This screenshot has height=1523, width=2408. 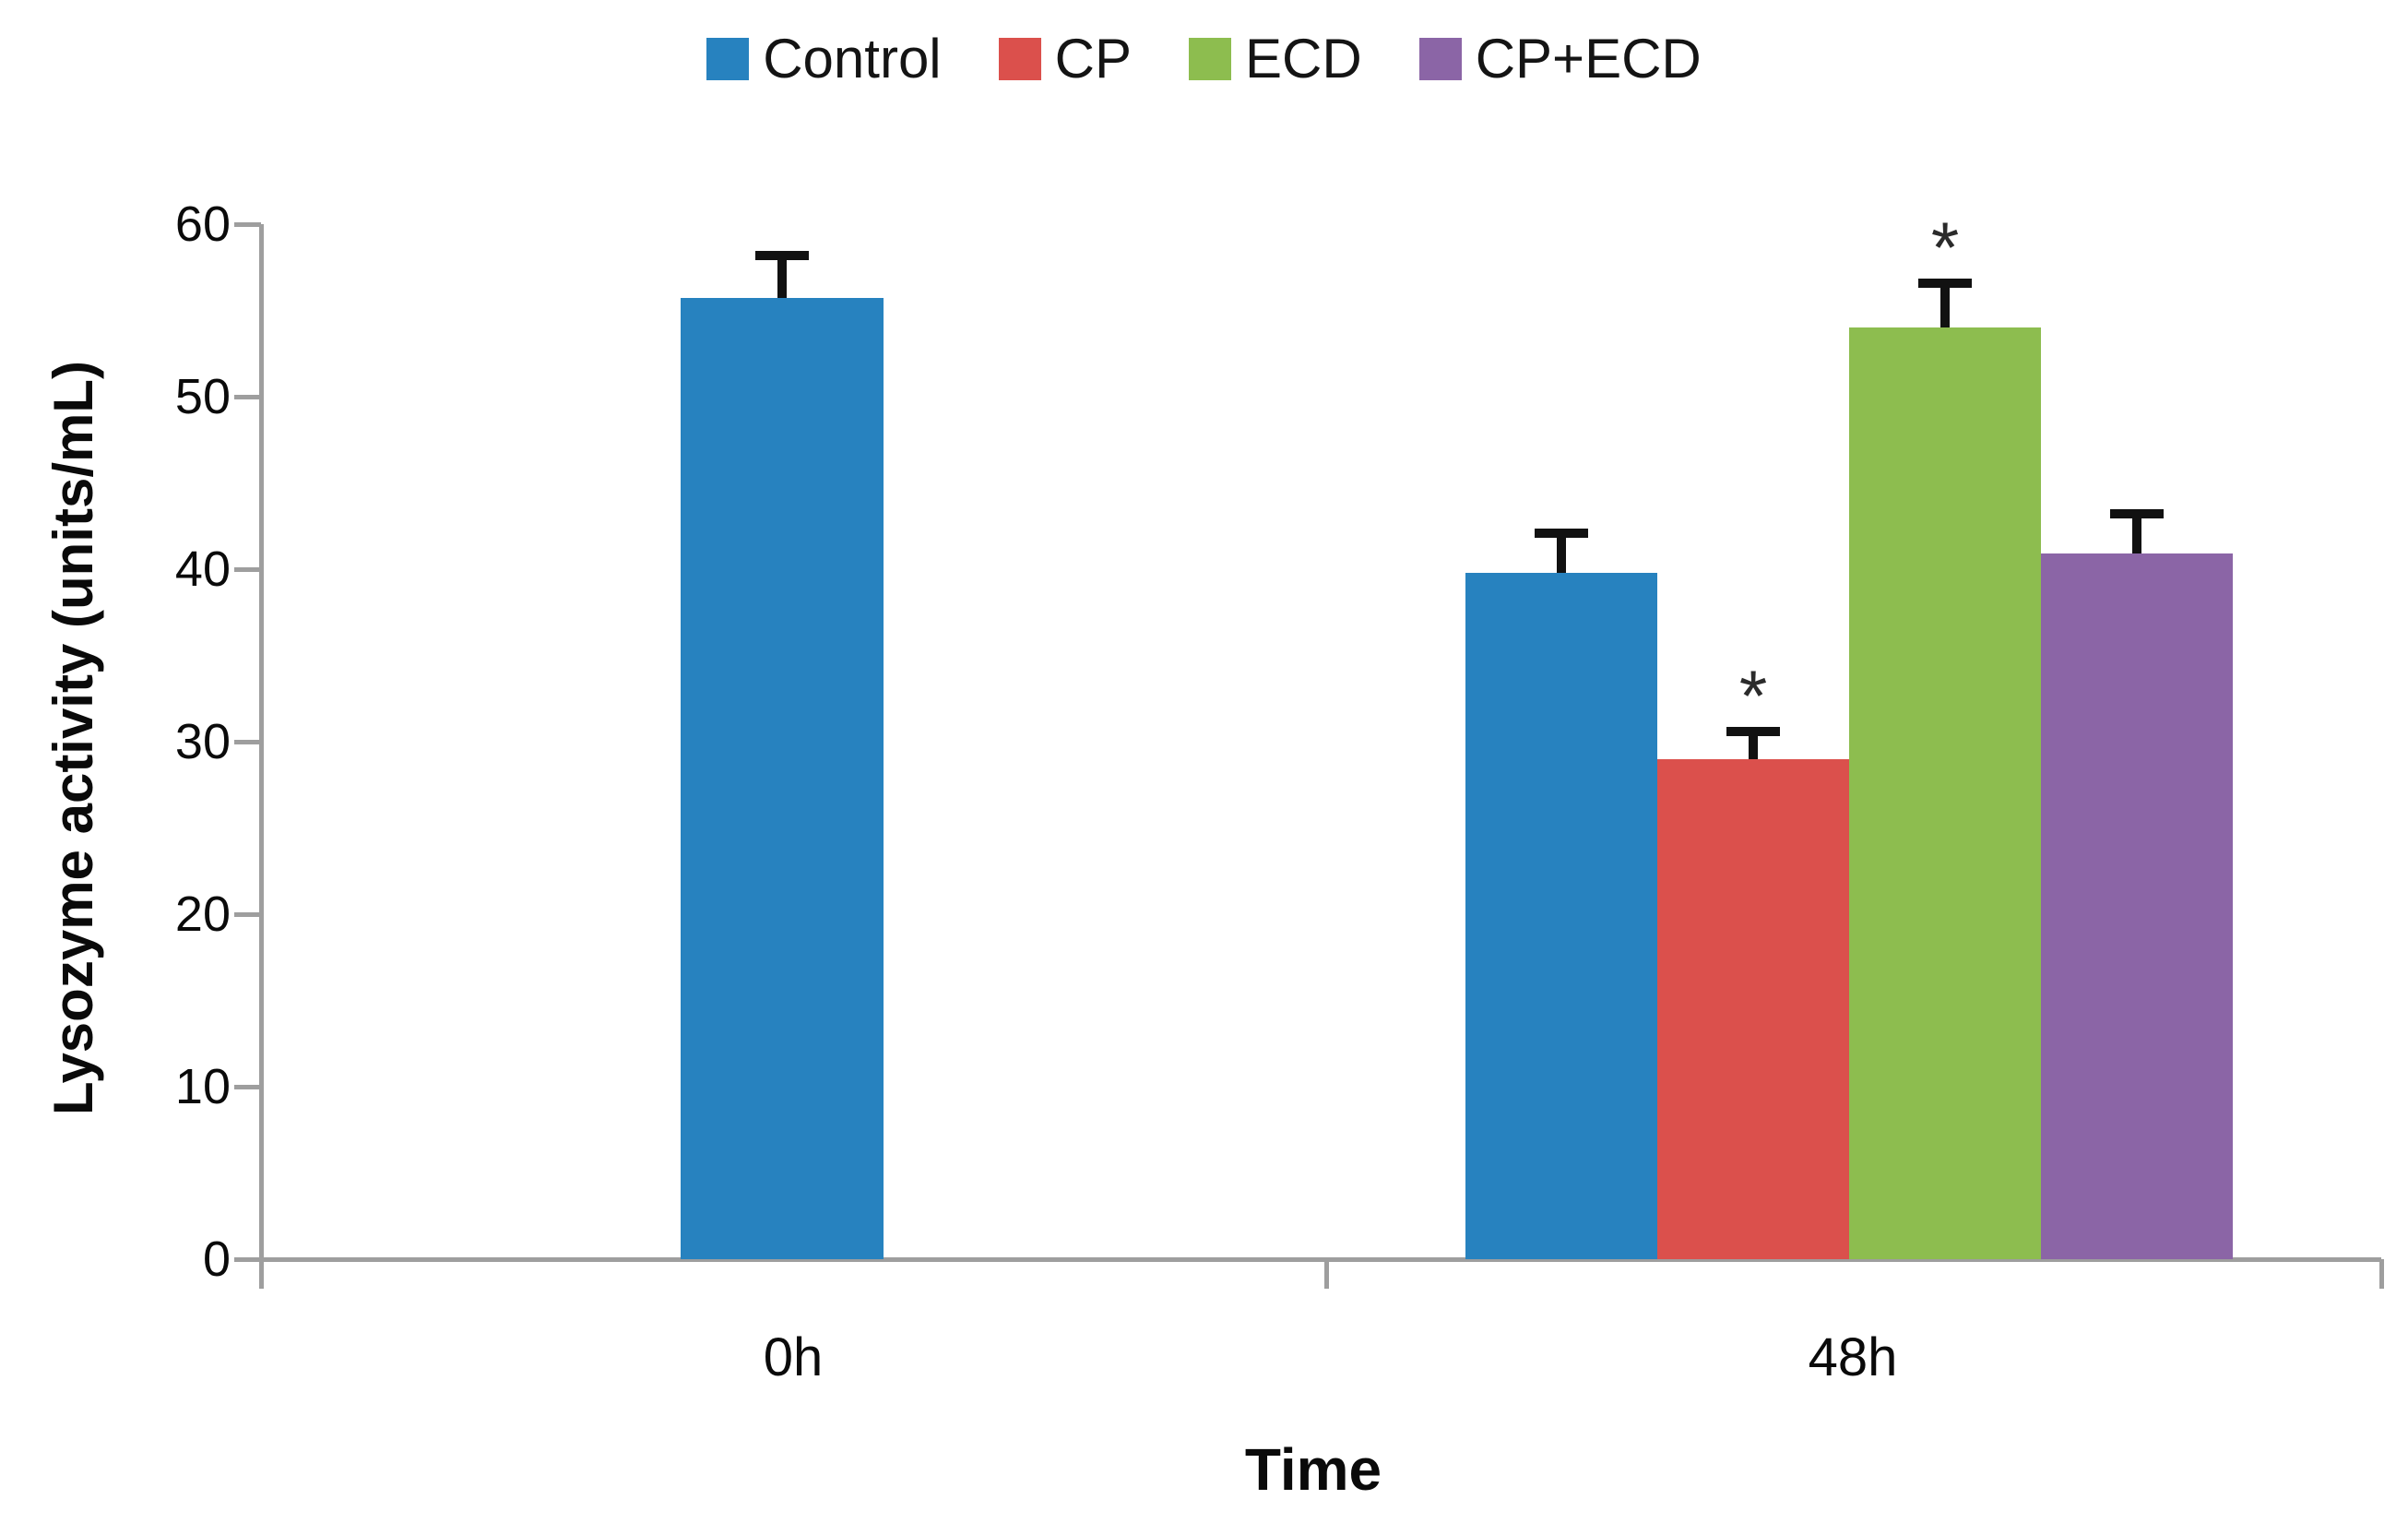 What do you see at coordinates (202, 396) in the screenshot?
I see `y-tick-label-50: 50` at bounding box center [202, 396].